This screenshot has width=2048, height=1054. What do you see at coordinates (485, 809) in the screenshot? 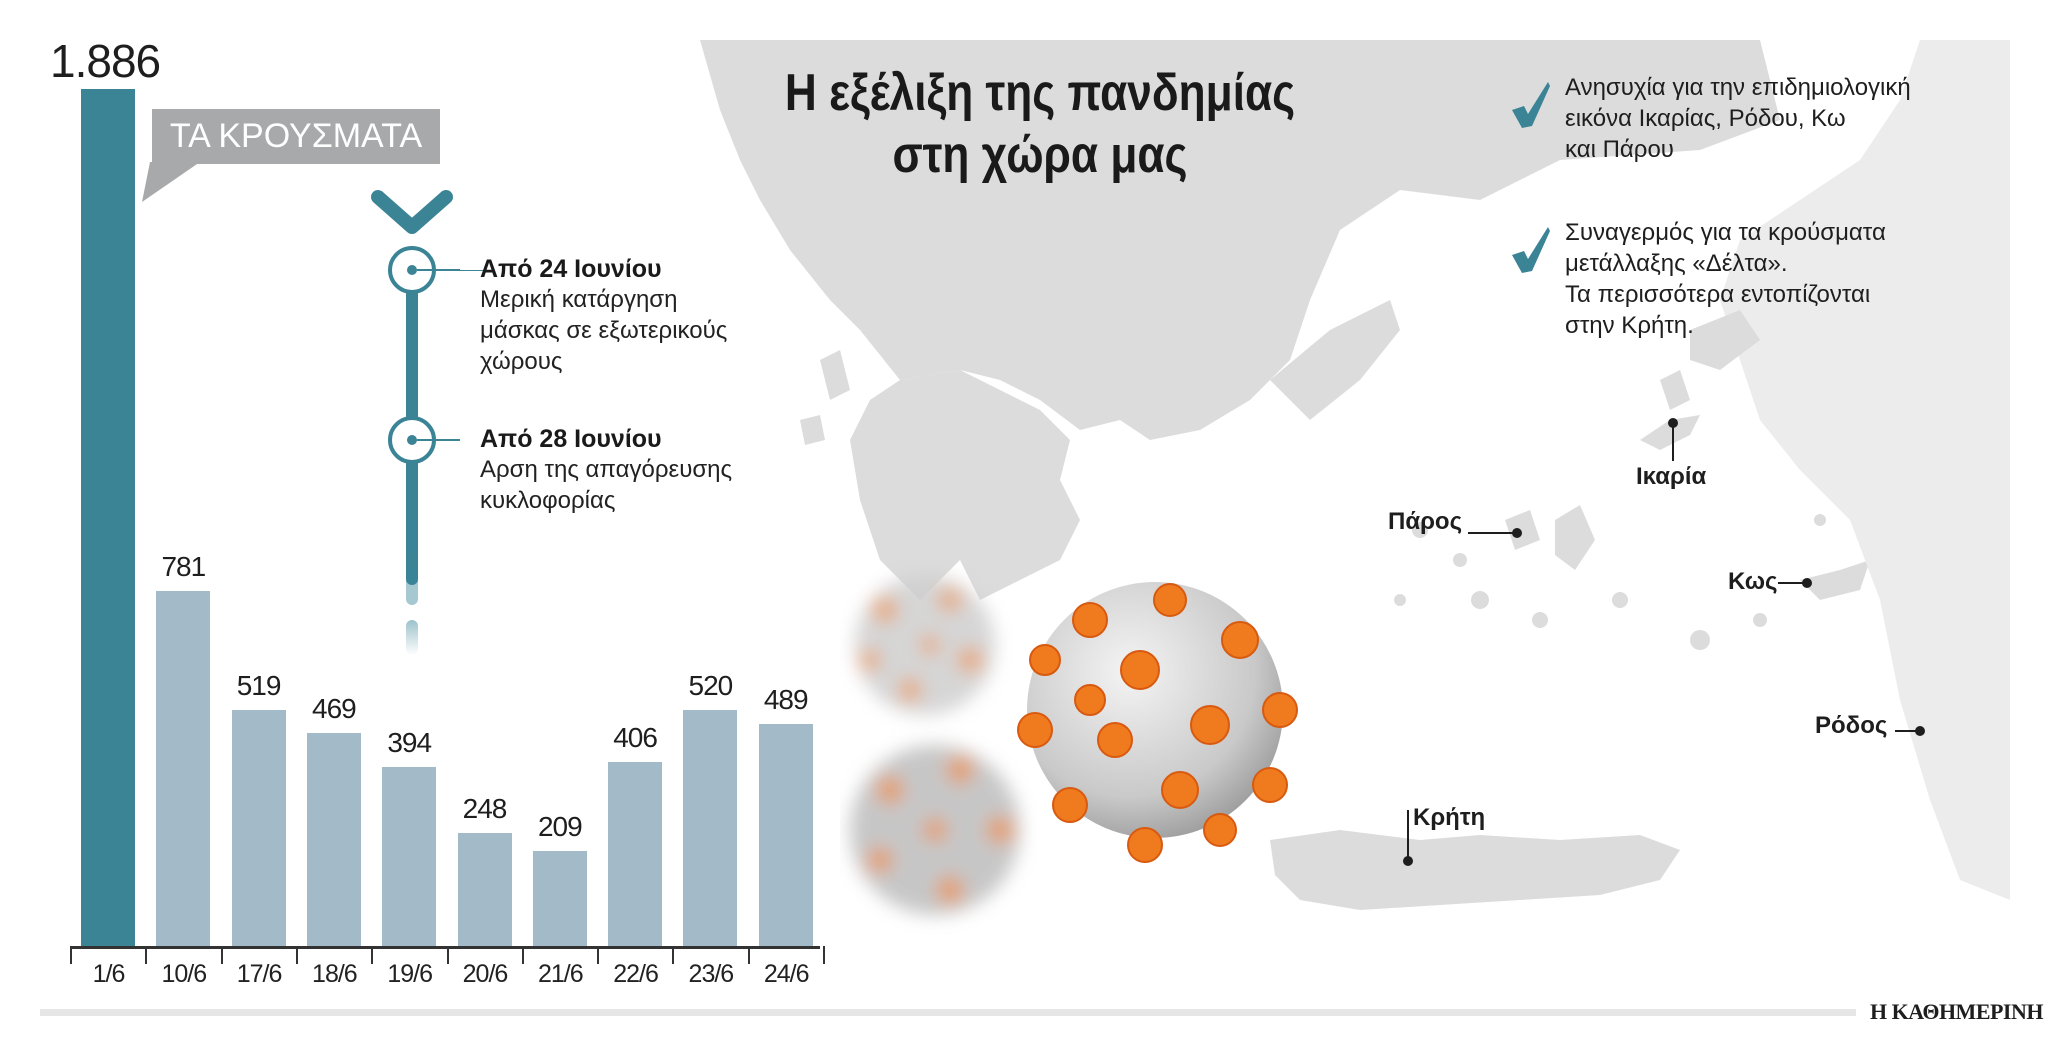
I see `bar-value: 248` at bounding box center [485, 809].